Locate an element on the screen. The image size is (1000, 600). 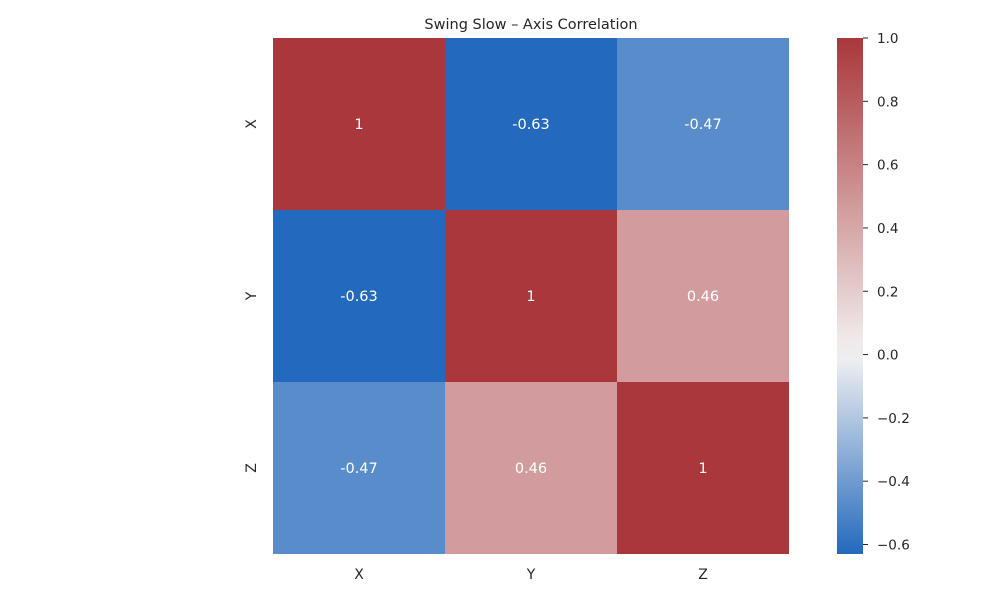
colorbar-tick-label: 0.4 is located at coordinates (887, 229).